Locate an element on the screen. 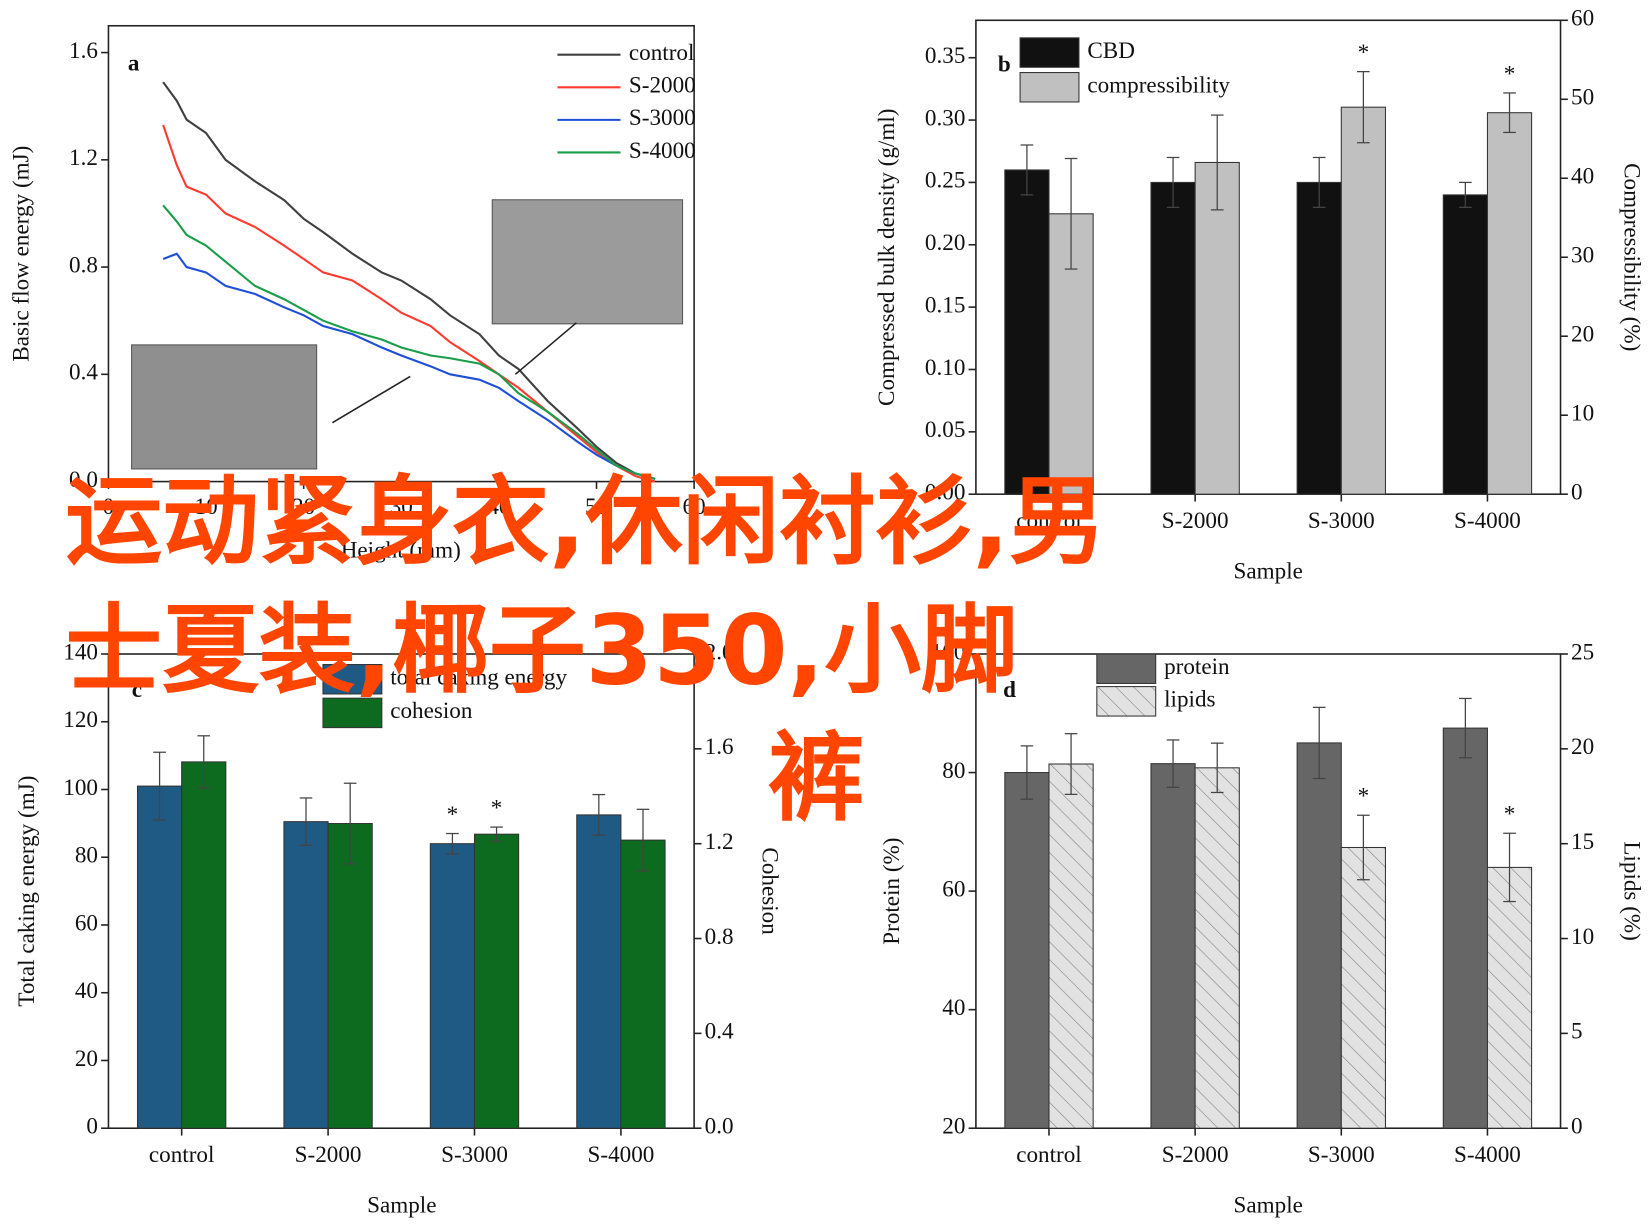 The height and width of the screenshot is (1226, 1649). y-tick-label: 0.0 is located at coordinates (83, 480).